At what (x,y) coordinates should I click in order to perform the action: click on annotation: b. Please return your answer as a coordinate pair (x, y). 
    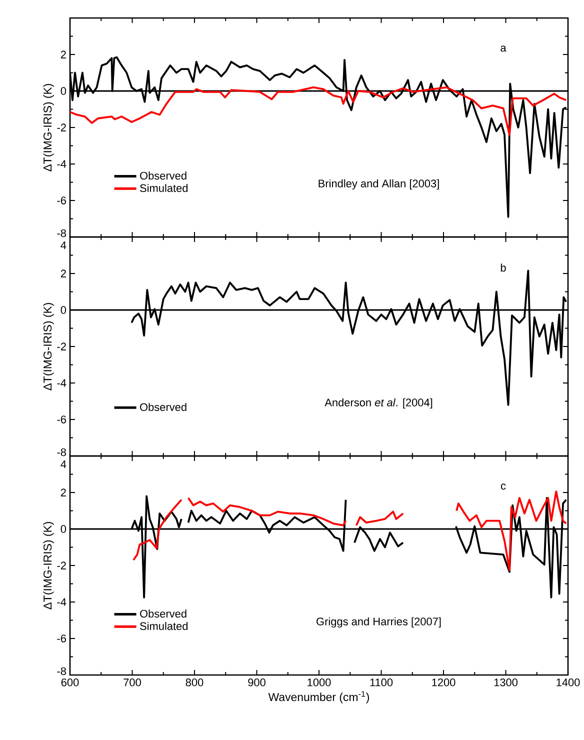
    Looking at the image, I should click on (503, 268).